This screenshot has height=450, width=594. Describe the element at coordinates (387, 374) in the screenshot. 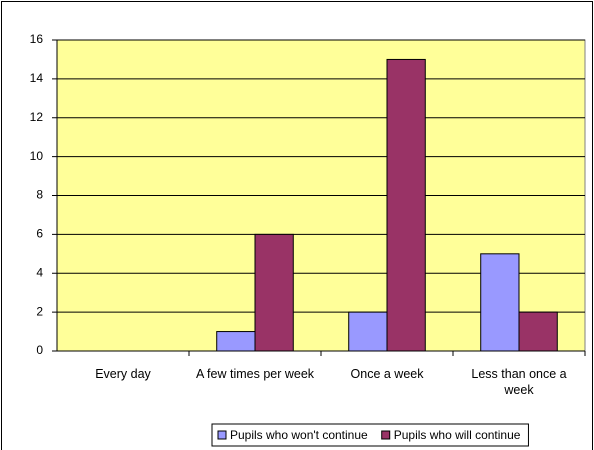

I see `x-tick-label: Once a week` at that location.